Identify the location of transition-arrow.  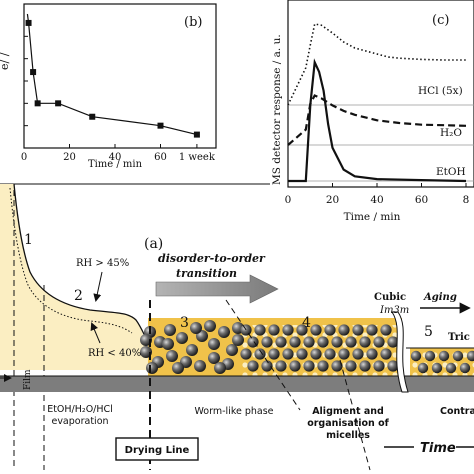
(217, 289).